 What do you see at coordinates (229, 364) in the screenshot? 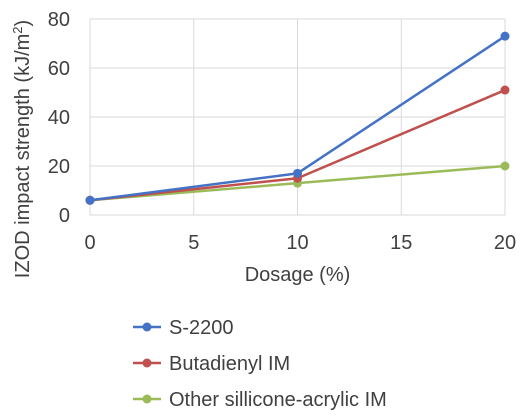
I see `legend-label: Butadienyl IM` at bounding box center [229, 364].